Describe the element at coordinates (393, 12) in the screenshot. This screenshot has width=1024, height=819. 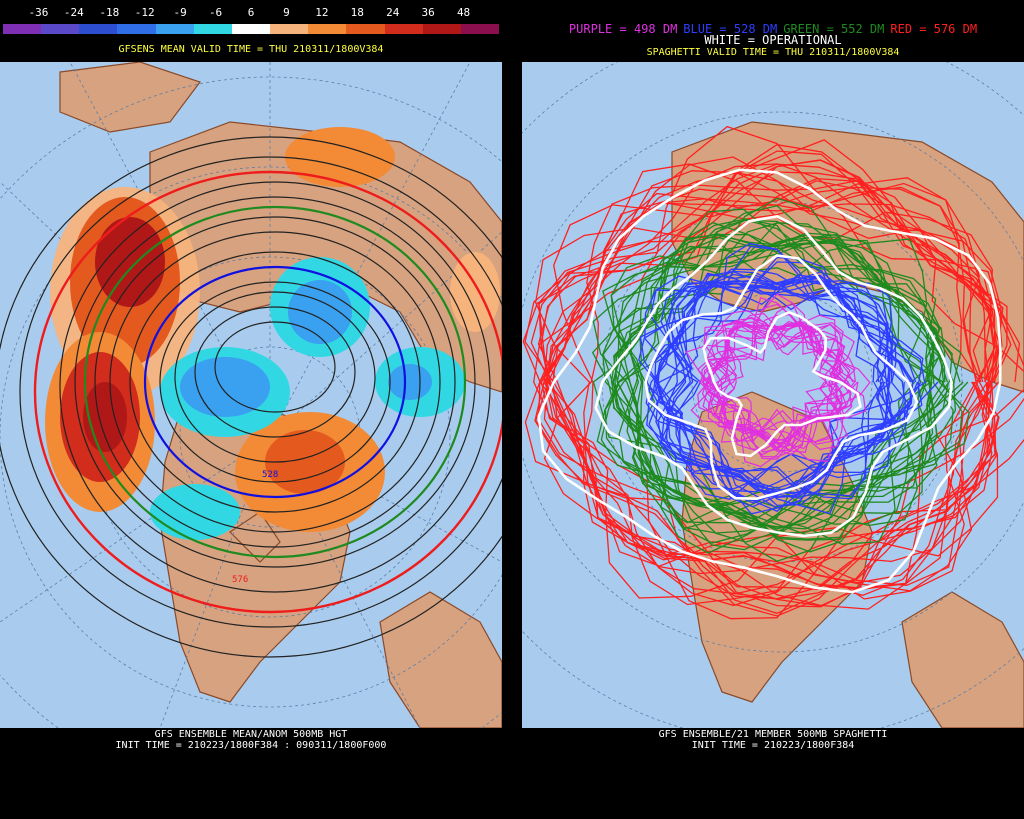
I see `legend-tick-label: 24` at that location.